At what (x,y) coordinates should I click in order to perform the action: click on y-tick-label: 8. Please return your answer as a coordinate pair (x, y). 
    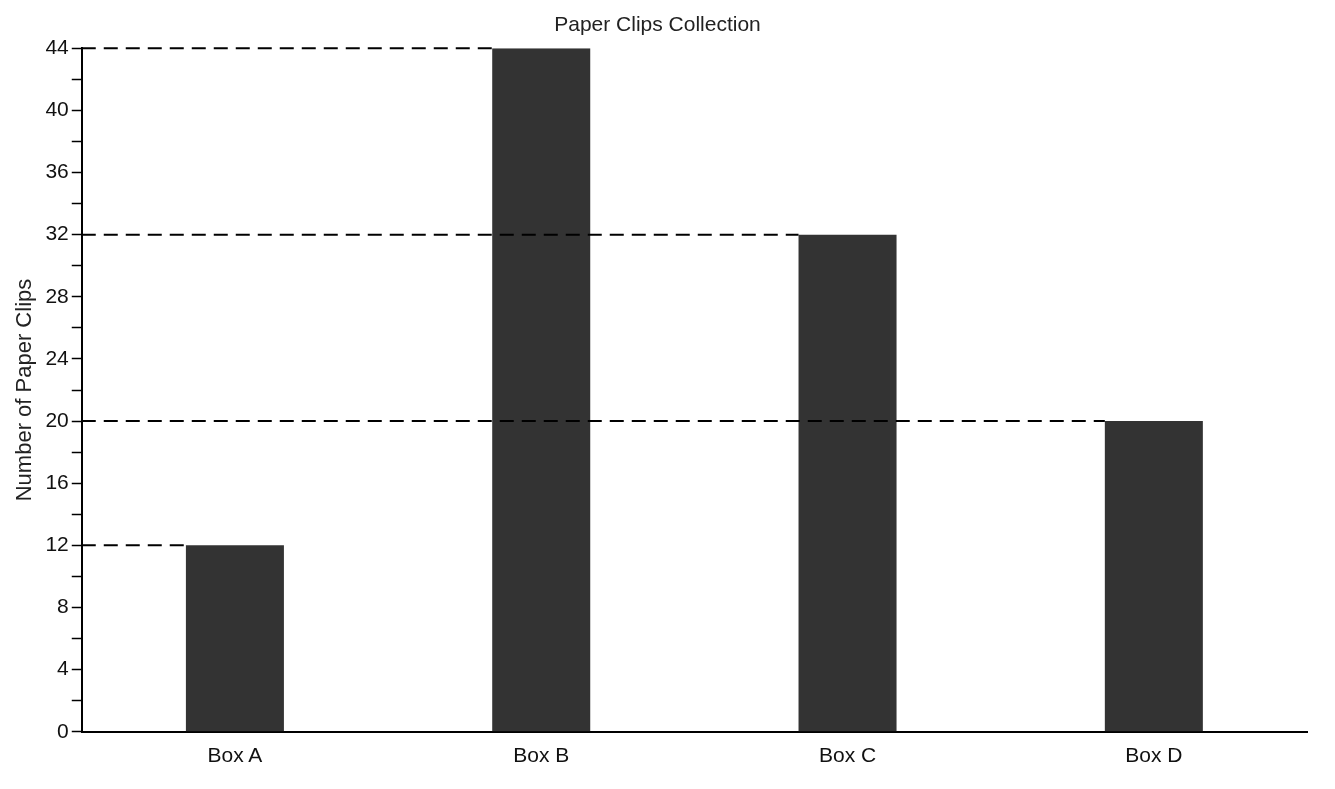
    Looking at the image, I should click on (63, 606).